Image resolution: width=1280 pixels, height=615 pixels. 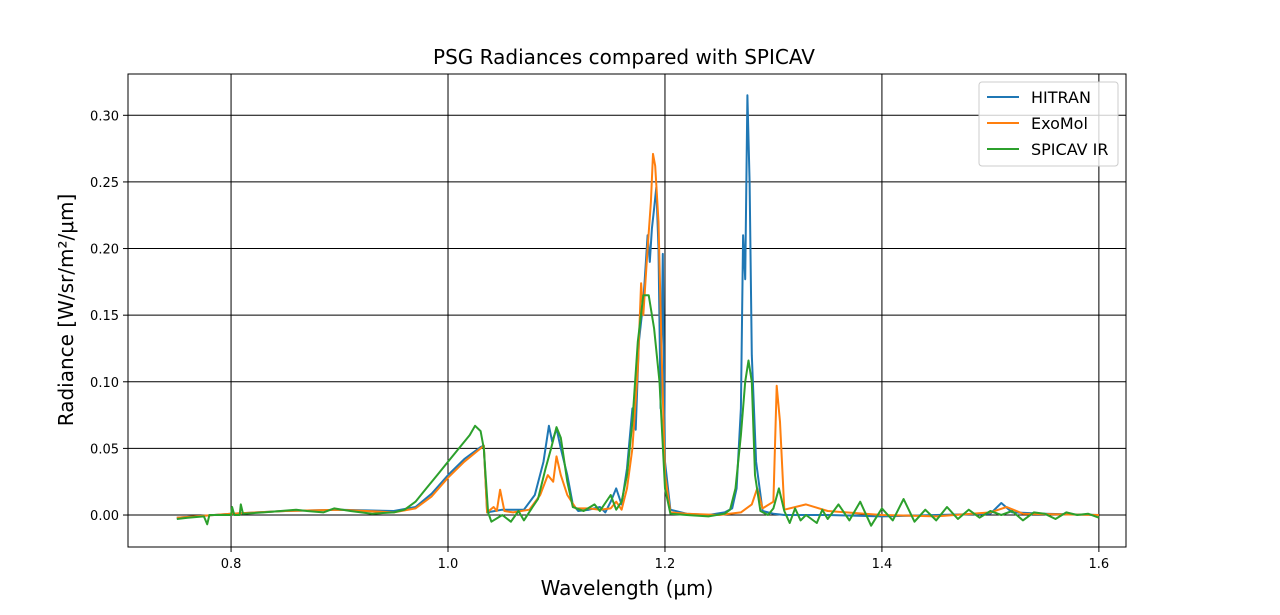 What do you see at coordinates (104, 116) in the screenshot?
I see `y-tick-label: 0.30` at bounding box center [104, 116].